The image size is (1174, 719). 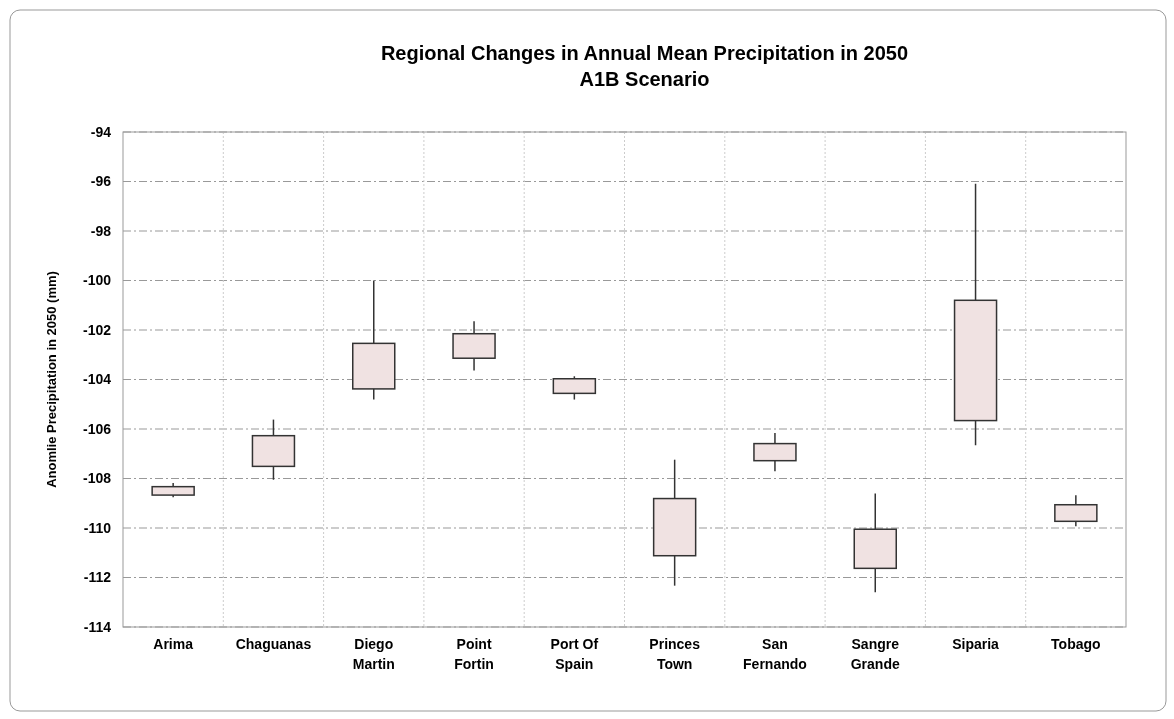 What do you see at coordinates (97, 626) in the screenshot?
I see `y-tick-label: -114` at bounding box center [97, 626].